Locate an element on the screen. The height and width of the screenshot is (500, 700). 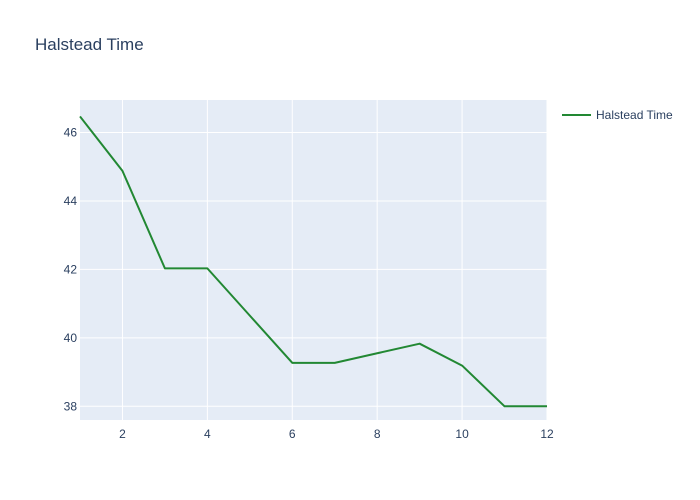
y-tick-label: 44 is located at coordinates (71, 201).